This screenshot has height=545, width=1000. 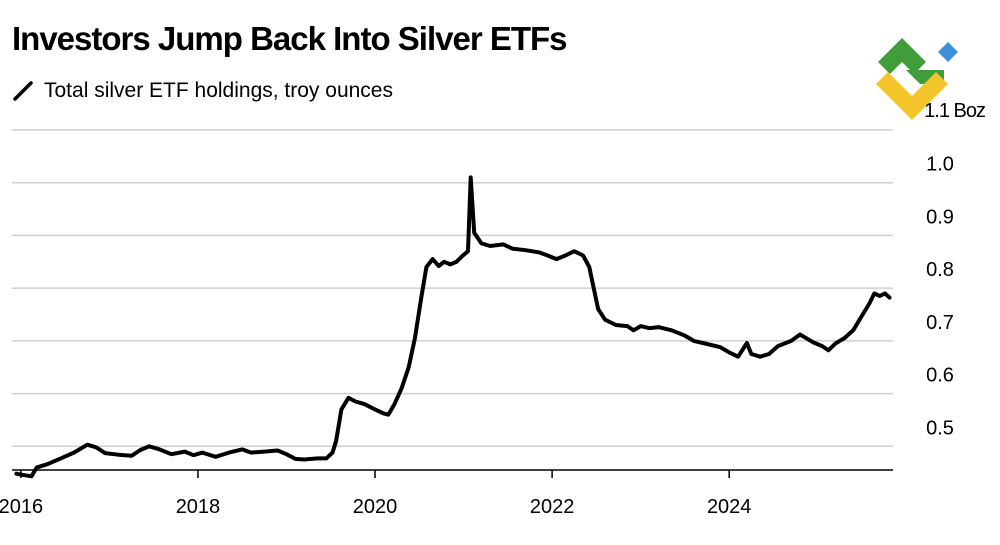 What do you see at coordinates (23, 91) in the screenshot?
I see `legend-line-icon` at bounding box center [23, 91].